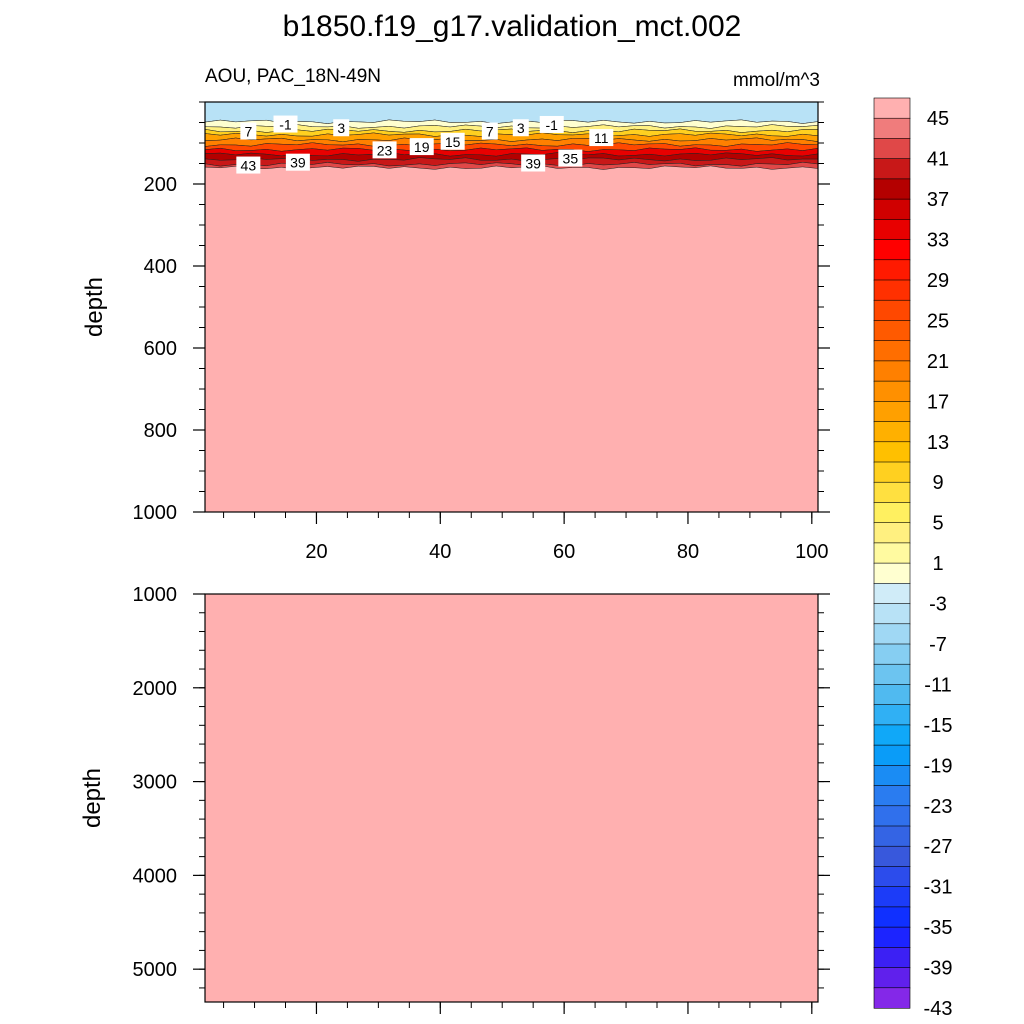 This screenshot has width=1024, height=1024. Describe the element at coordinates (160, 349) in the screenshot. I see `y-tick-label: 600` at that location.